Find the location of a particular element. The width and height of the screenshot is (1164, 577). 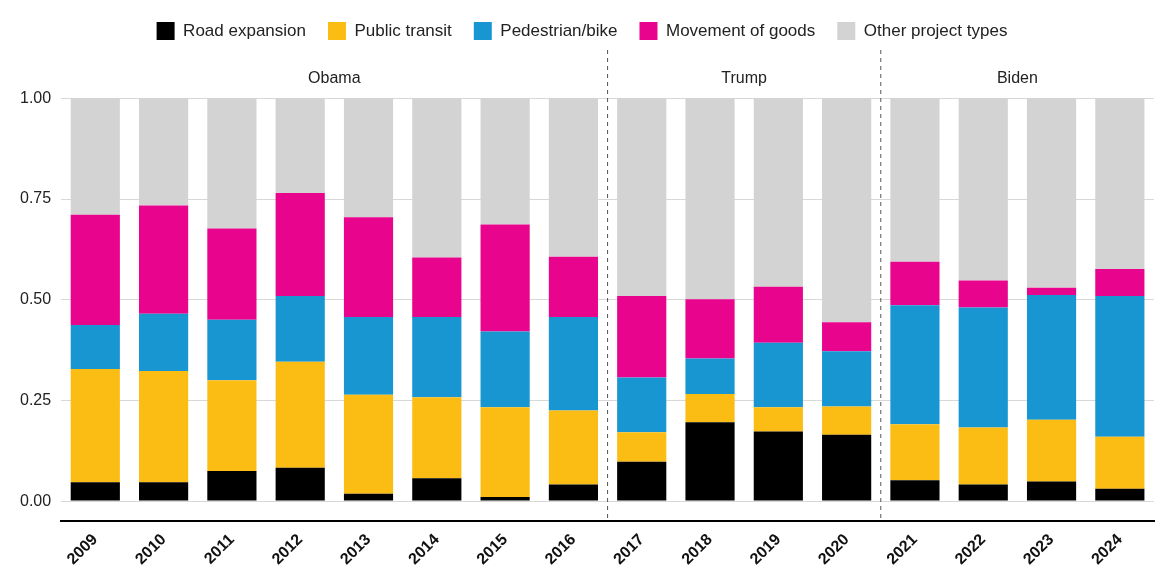

legend-label: Other project types is located at coordinates (935, 30).